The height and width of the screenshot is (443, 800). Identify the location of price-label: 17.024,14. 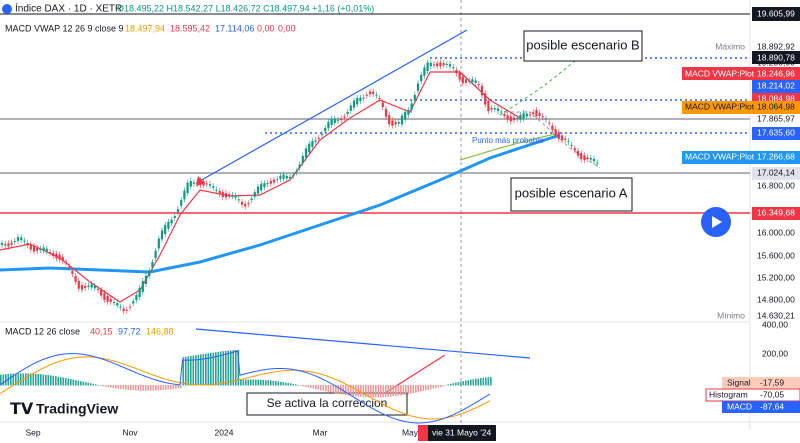
(776, 172).